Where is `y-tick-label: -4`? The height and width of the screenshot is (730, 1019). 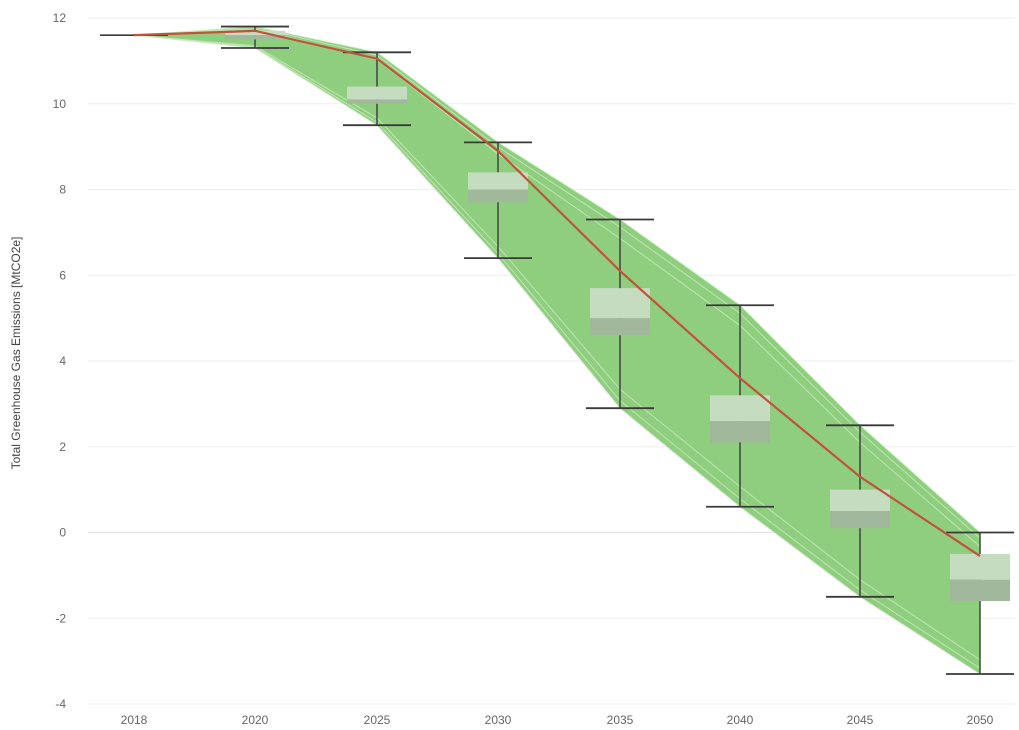
y-tick-label: -4 is located at coordinates (60, 704).